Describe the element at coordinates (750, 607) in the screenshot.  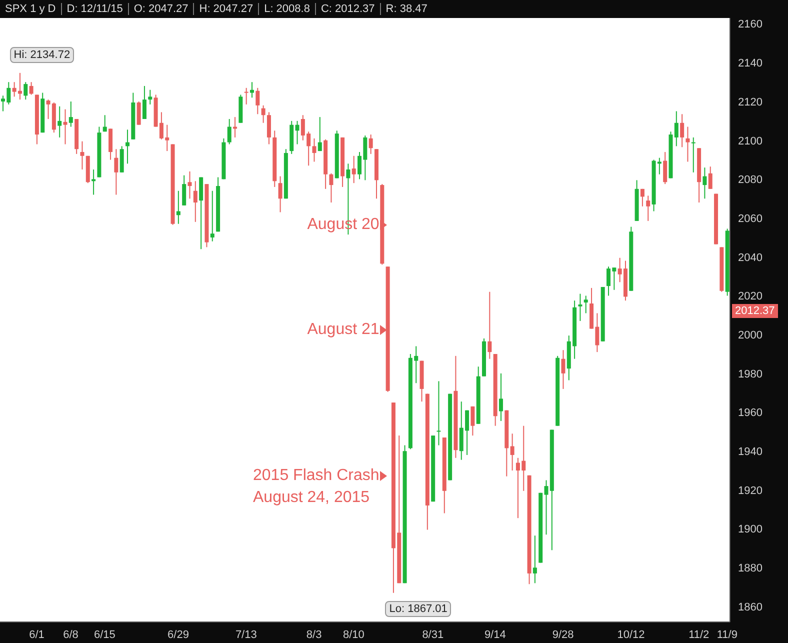
I see `y-tick-label: 1860` at that location.